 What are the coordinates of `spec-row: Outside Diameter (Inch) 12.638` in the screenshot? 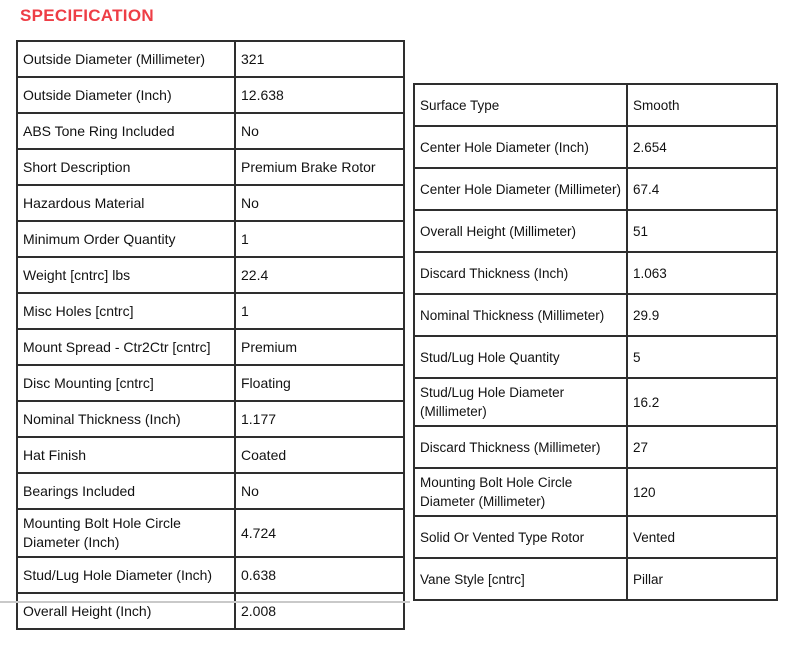 It's located at (210, 95).